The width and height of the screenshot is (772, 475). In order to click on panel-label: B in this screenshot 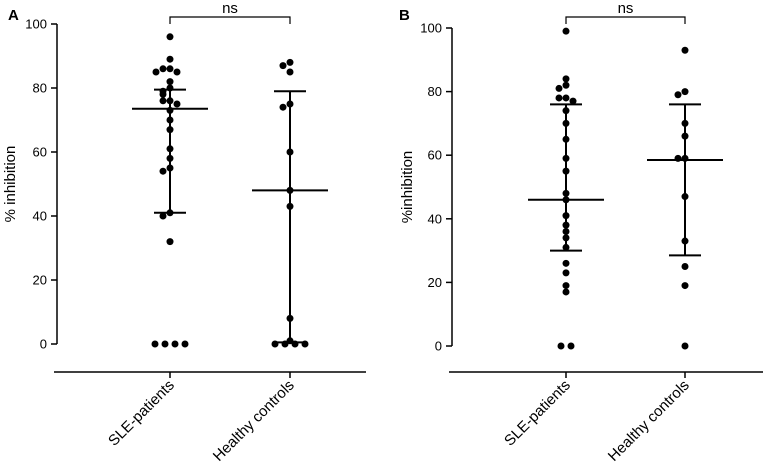, I will do `click(404, 15)`.